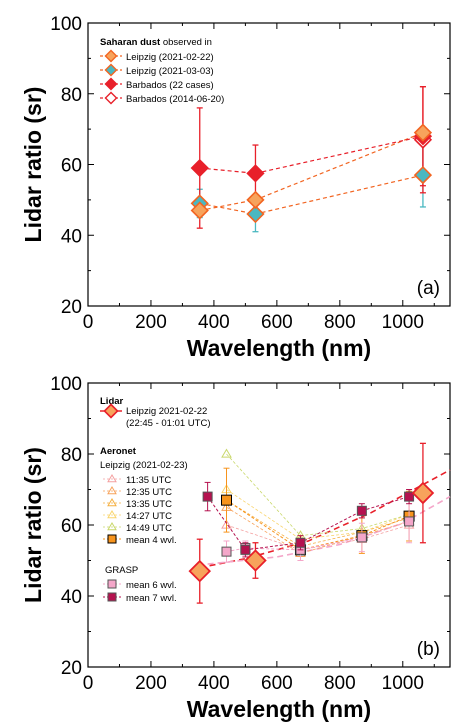 The width and height of the screenshot is (467, 724). Describe the element at coordinates (226, 453) in the screenshot. I see `aeronet-series-4-marker` at that location.